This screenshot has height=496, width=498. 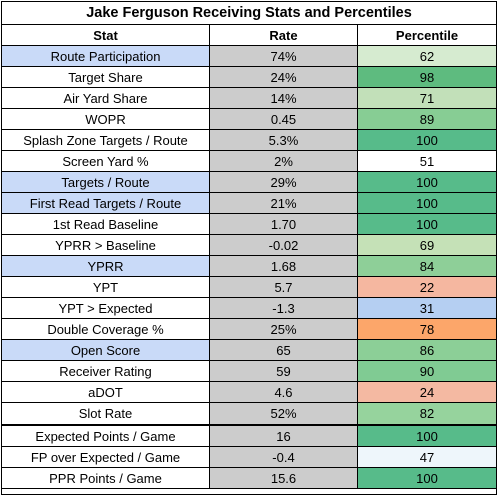 I want to click on rate-cell: 5.7, so click(x=284, y=287).